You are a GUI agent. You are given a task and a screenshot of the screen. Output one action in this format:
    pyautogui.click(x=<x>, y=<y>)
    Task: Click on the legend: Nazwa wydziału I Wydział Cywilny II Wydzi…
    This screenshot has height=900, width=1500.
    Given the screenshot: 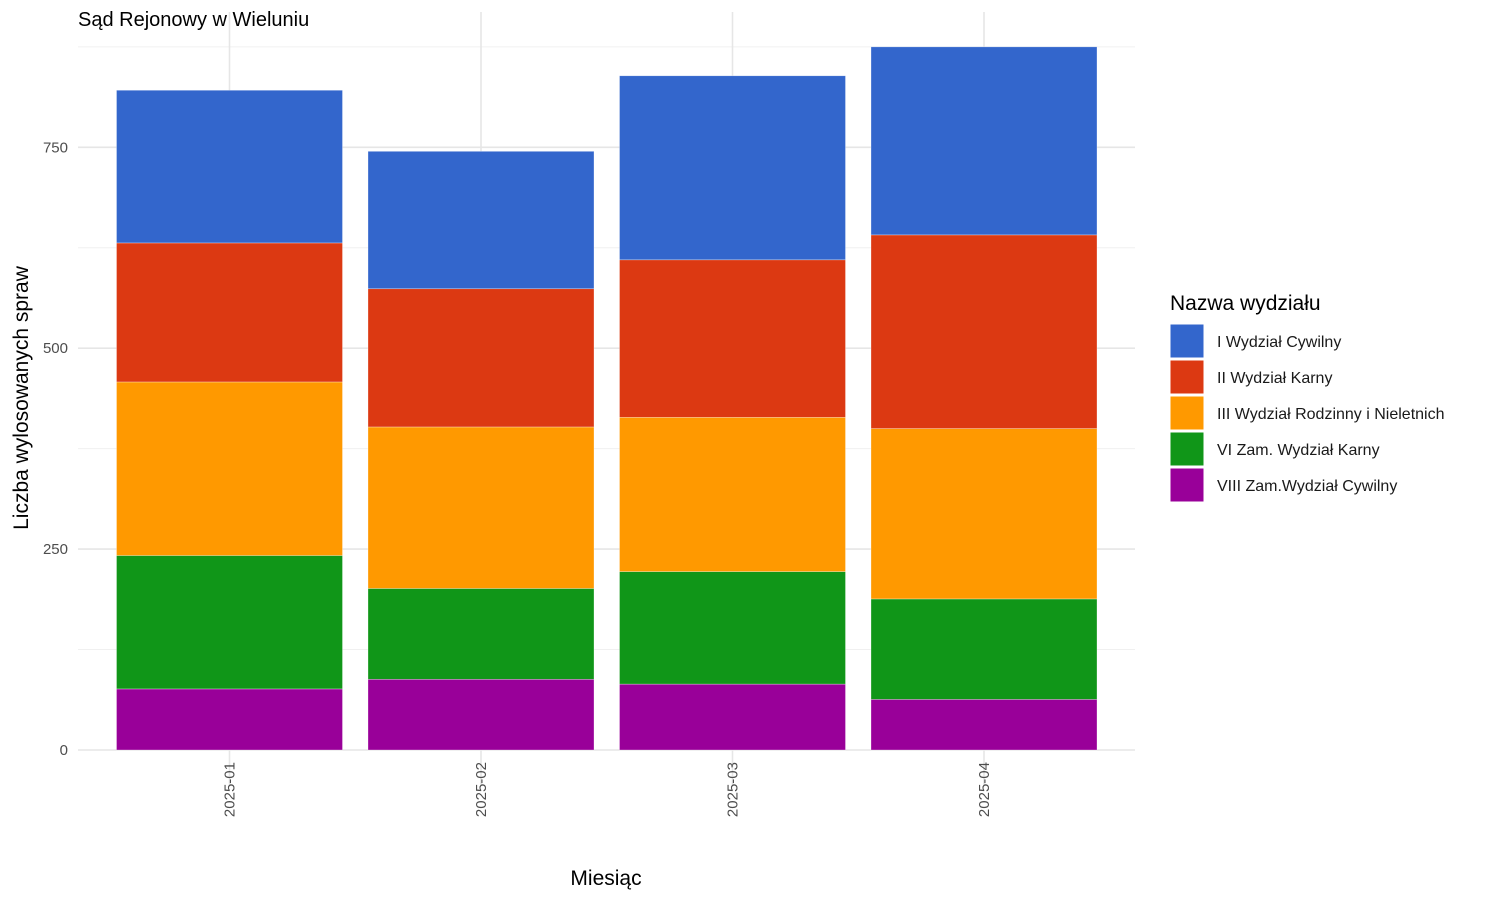 What is the action you would take?
    pyautogui.click(x=1307, y=397)
    